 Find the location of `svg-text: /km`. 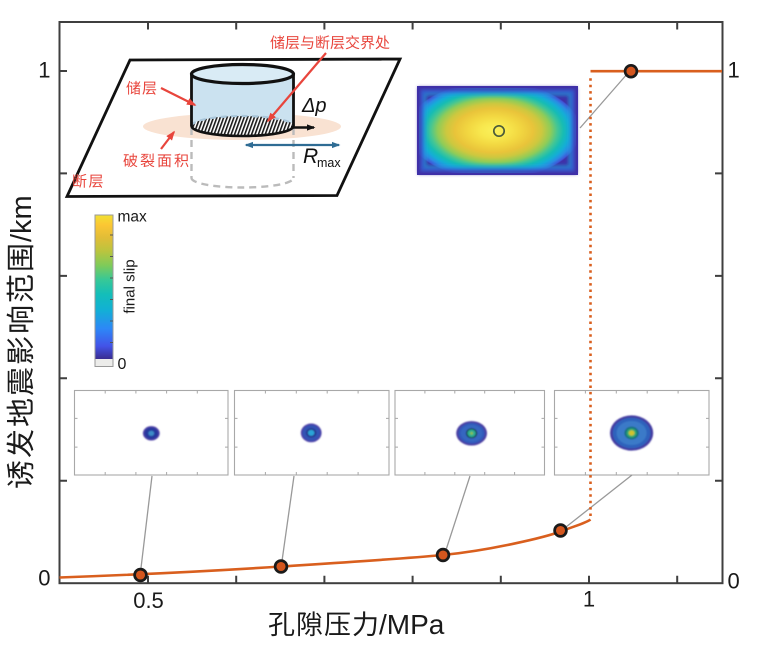

svg-text: /km is located at coordinates (22, 218).